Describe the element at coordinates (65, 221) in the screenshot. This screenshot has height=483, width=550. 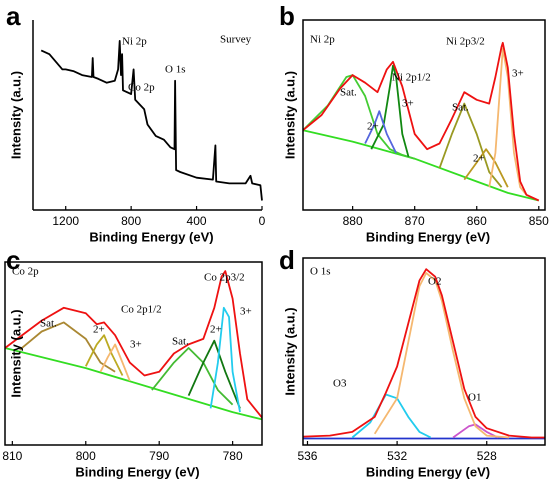
I see `x-tick-label: 1200` at that location.